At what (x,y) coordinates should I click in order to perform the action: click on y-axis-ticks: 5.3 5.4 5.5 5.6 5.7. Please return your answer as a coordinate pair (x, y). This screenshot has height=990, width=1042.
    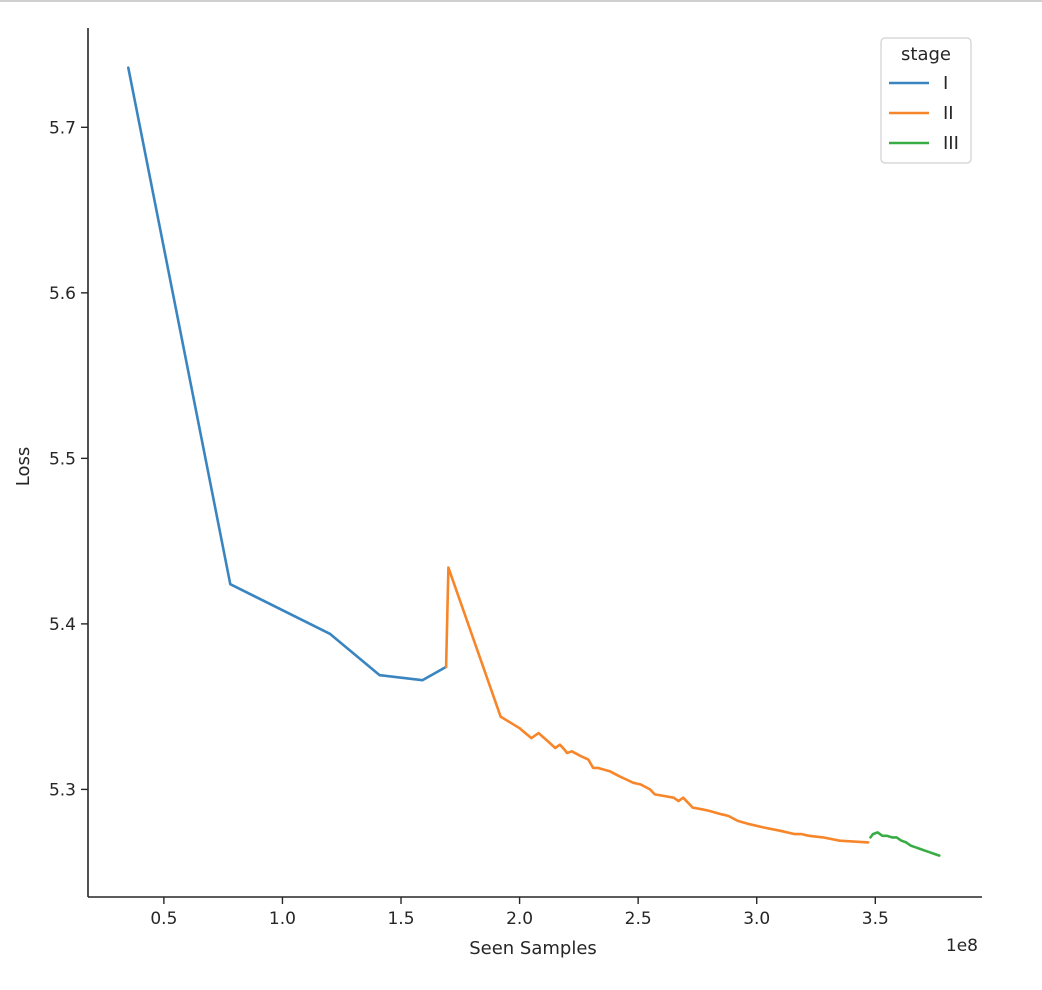
    Looking at the image, I should click on (68, 459).